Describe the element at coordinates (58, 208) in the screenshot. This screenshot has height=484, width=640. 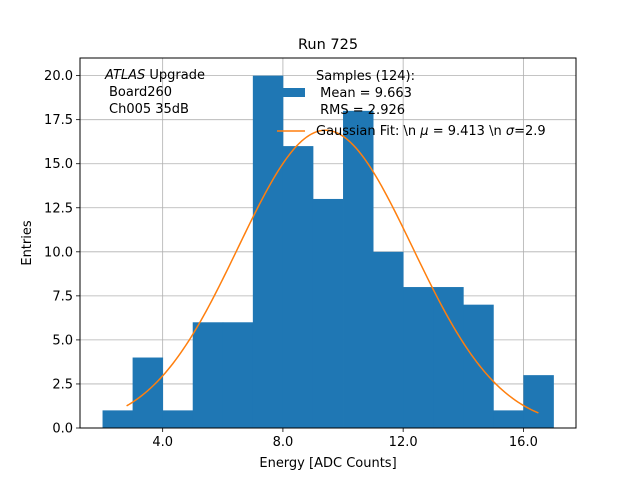
I see `y-tick-label: 12.5` at that location.